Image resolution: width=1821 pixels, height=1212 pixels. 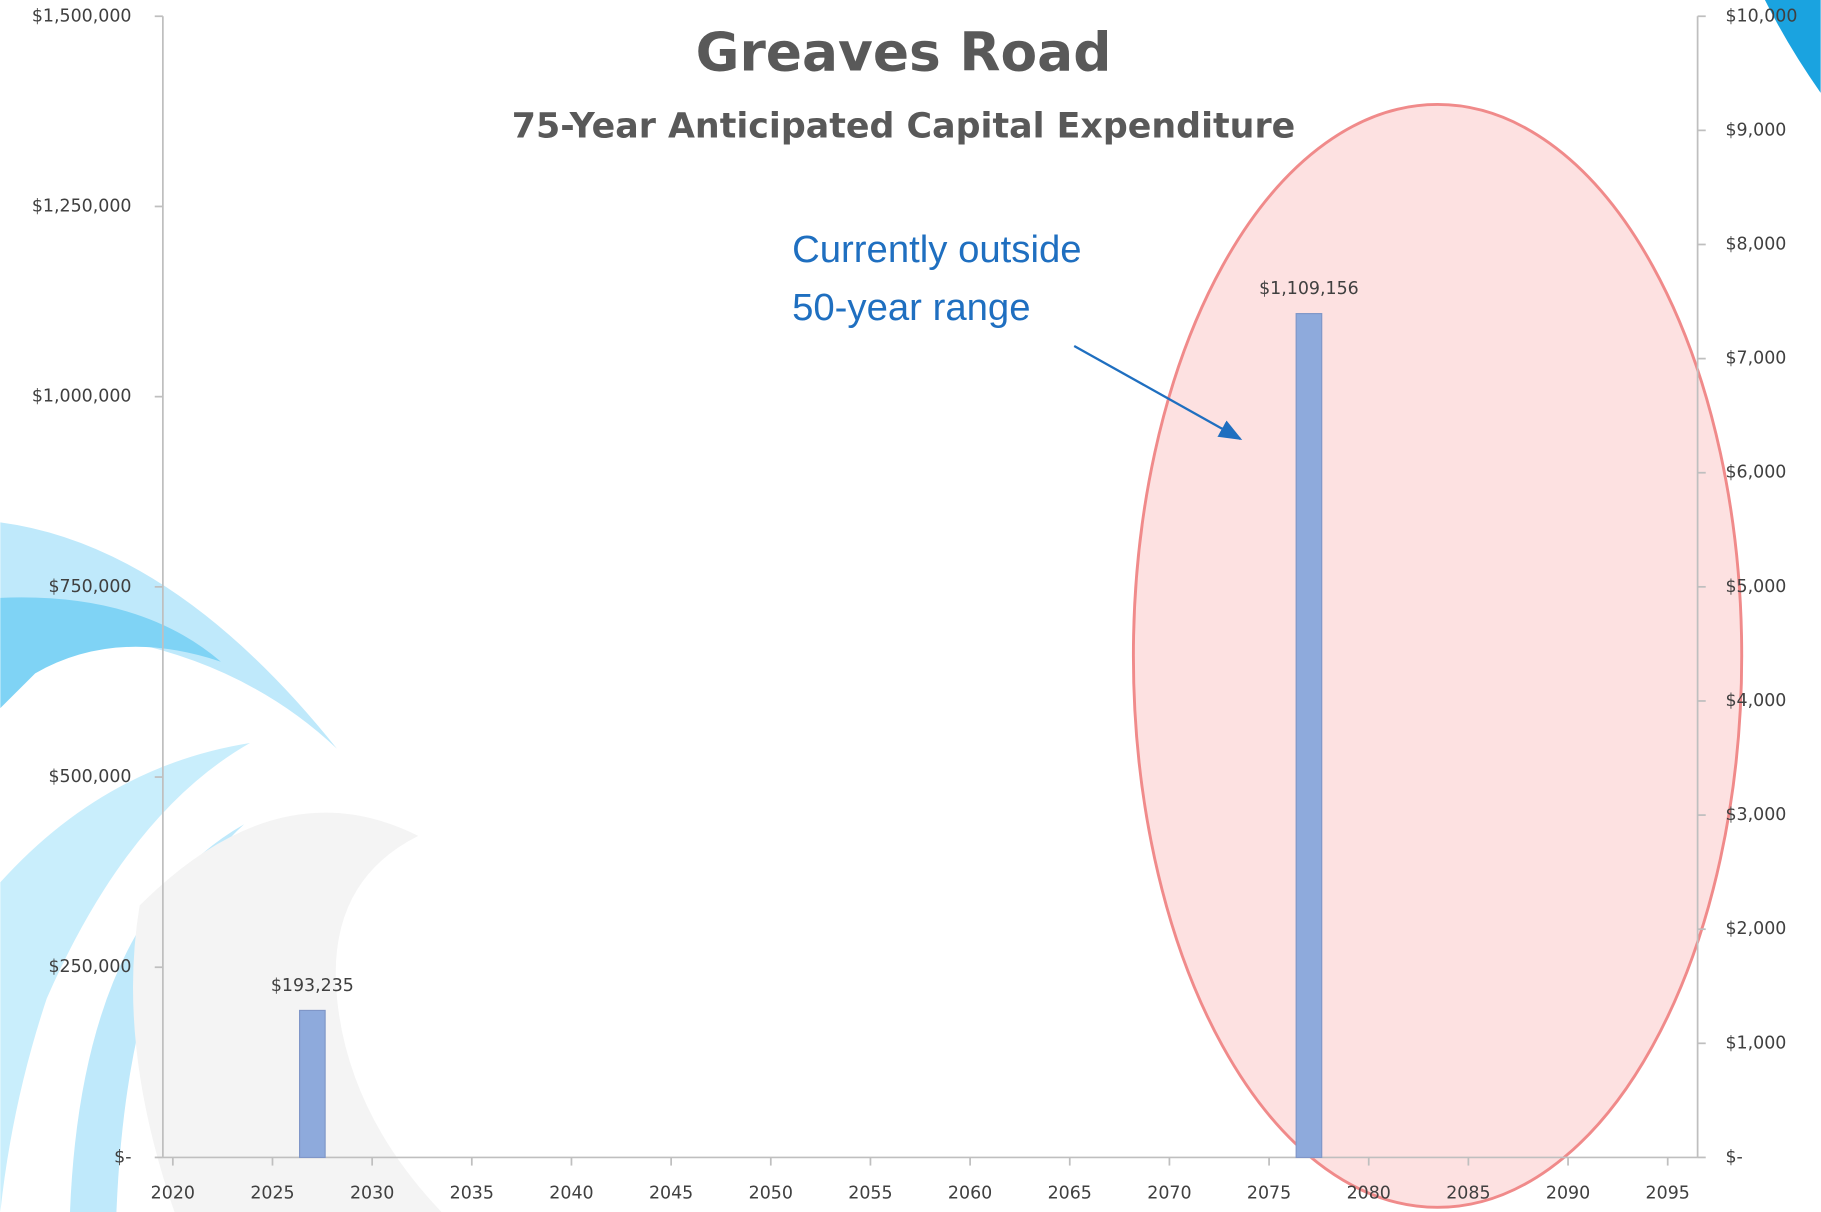 I want to click on y2-tick-label: $9,000, so click(x=1755, y=130).